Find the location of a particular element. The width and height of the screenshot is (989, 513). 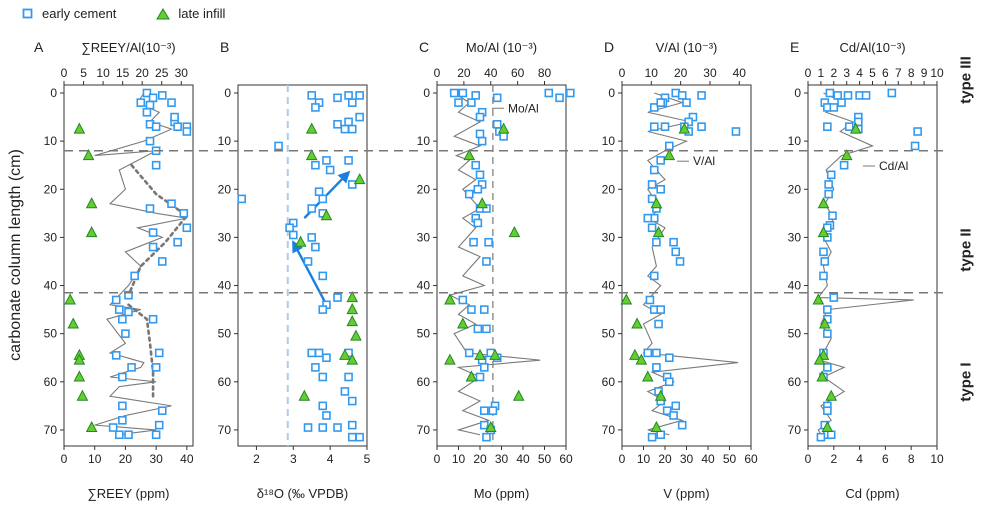

top-tick-label: 3 is located at coordinates (846, 73).